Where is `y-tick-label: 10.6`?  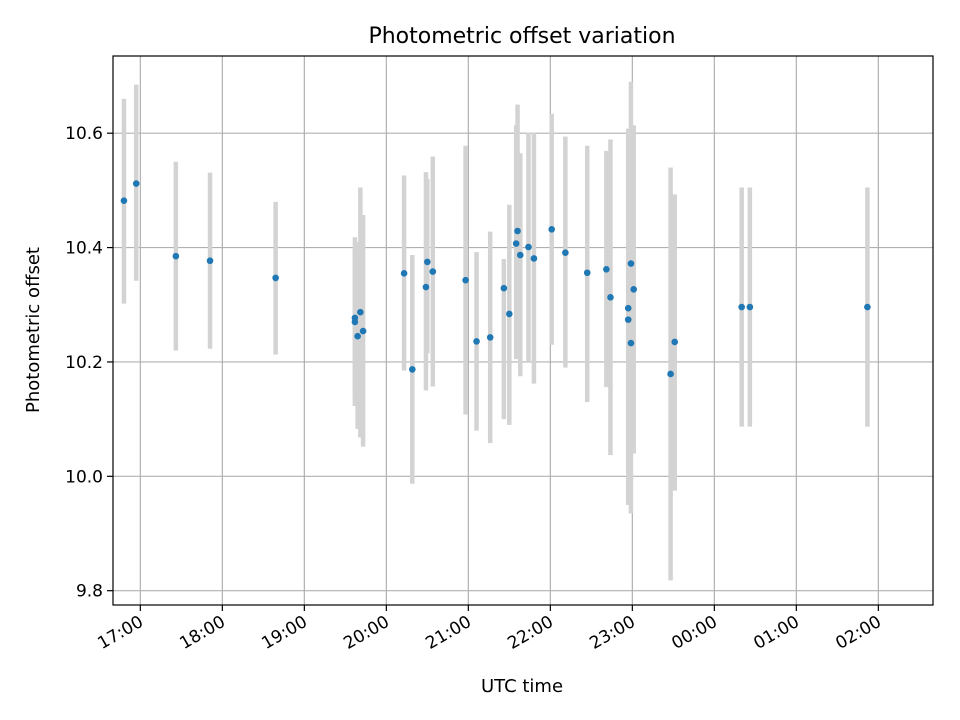 y-tick-label: 10.6 is located at coordinates (84, 134).